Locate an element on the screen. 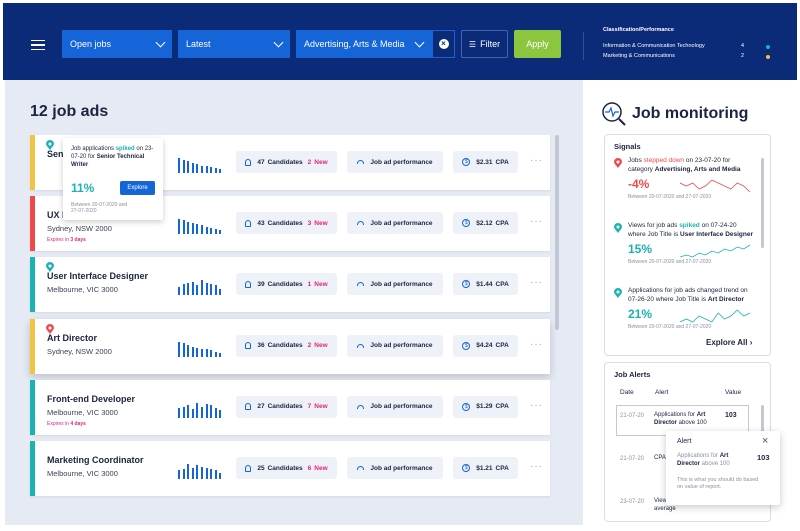 Image resolution: width=800 pixels, height=531 pixels. new-label: New is located at coordinates (321, 407).